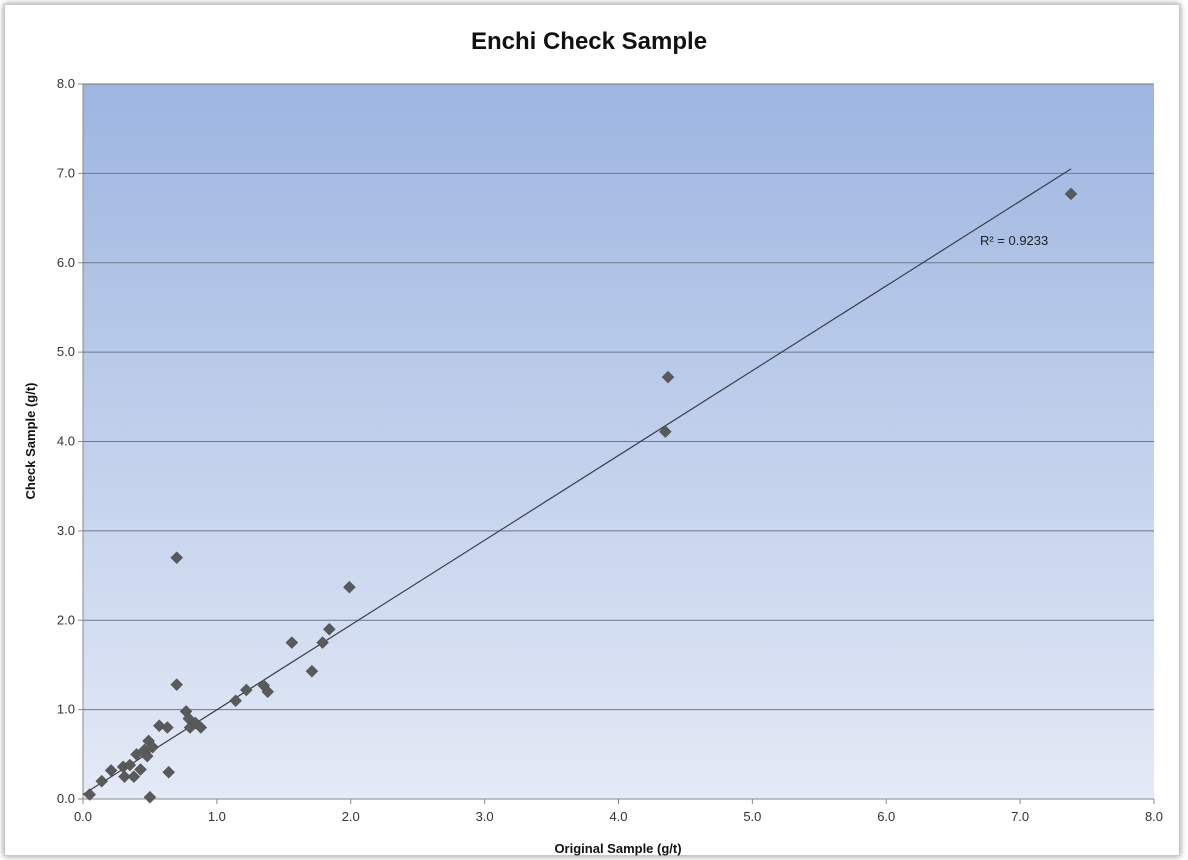  Describe the element at coordinates (618, 816) in the screenshot. I see `x-tick-label: 4.0` at that location.